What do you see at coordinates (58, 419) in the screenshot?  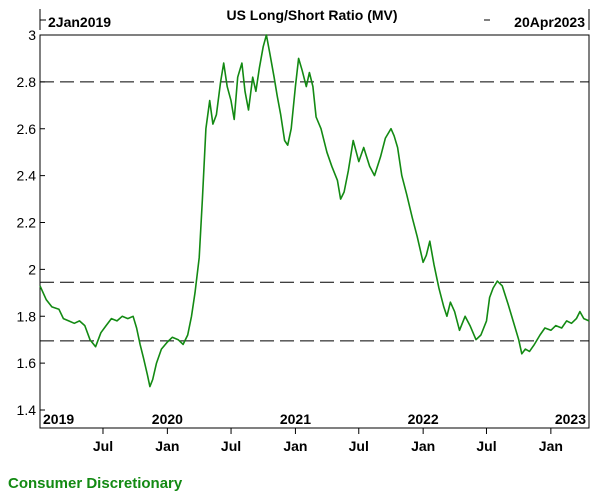 I see `year-label: 2019` at bounding box center [58, 419].